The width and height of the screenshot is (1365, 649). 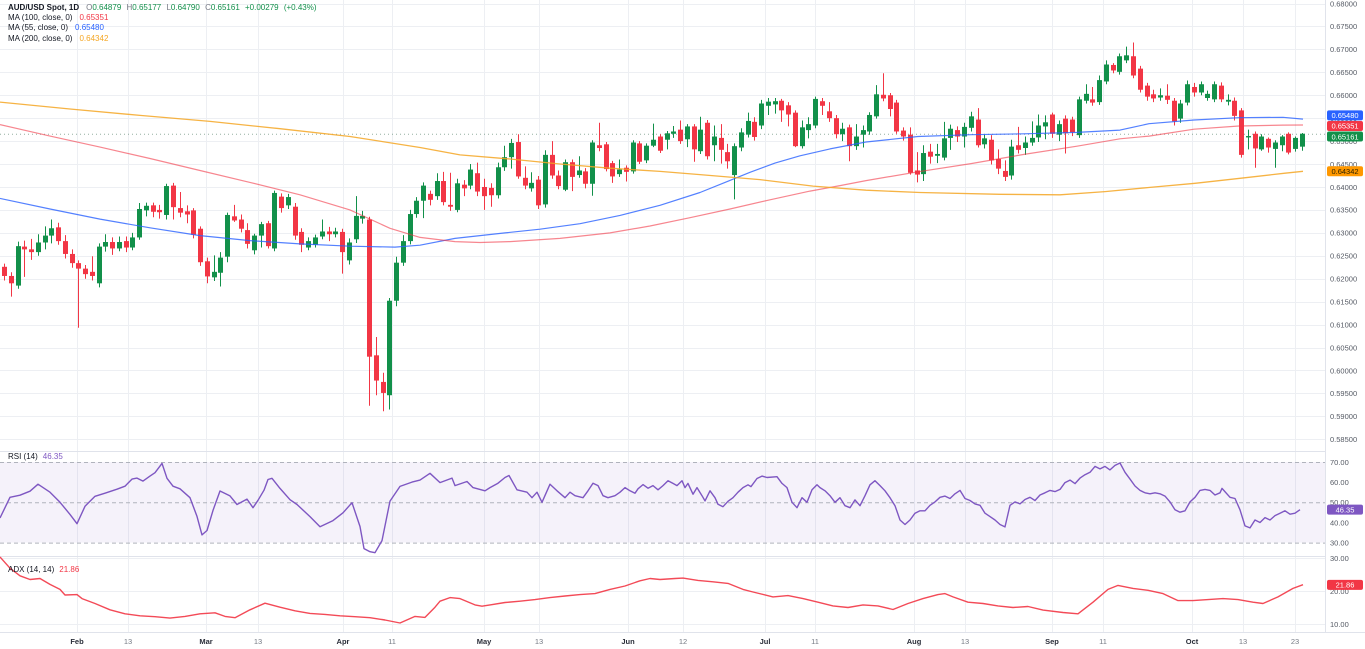 What do you see at coordinates (682, 641) in the screenshot?
I see `time-axis-background` at bounding box center [682, 641].